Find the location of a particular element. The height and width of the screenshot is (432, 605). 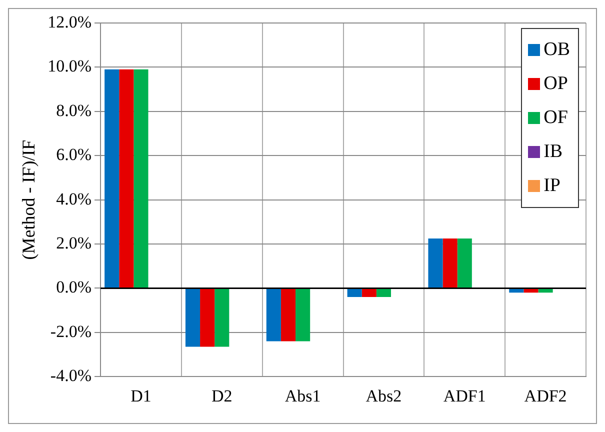

legend-label: OB is located at coordinates (557, 50).